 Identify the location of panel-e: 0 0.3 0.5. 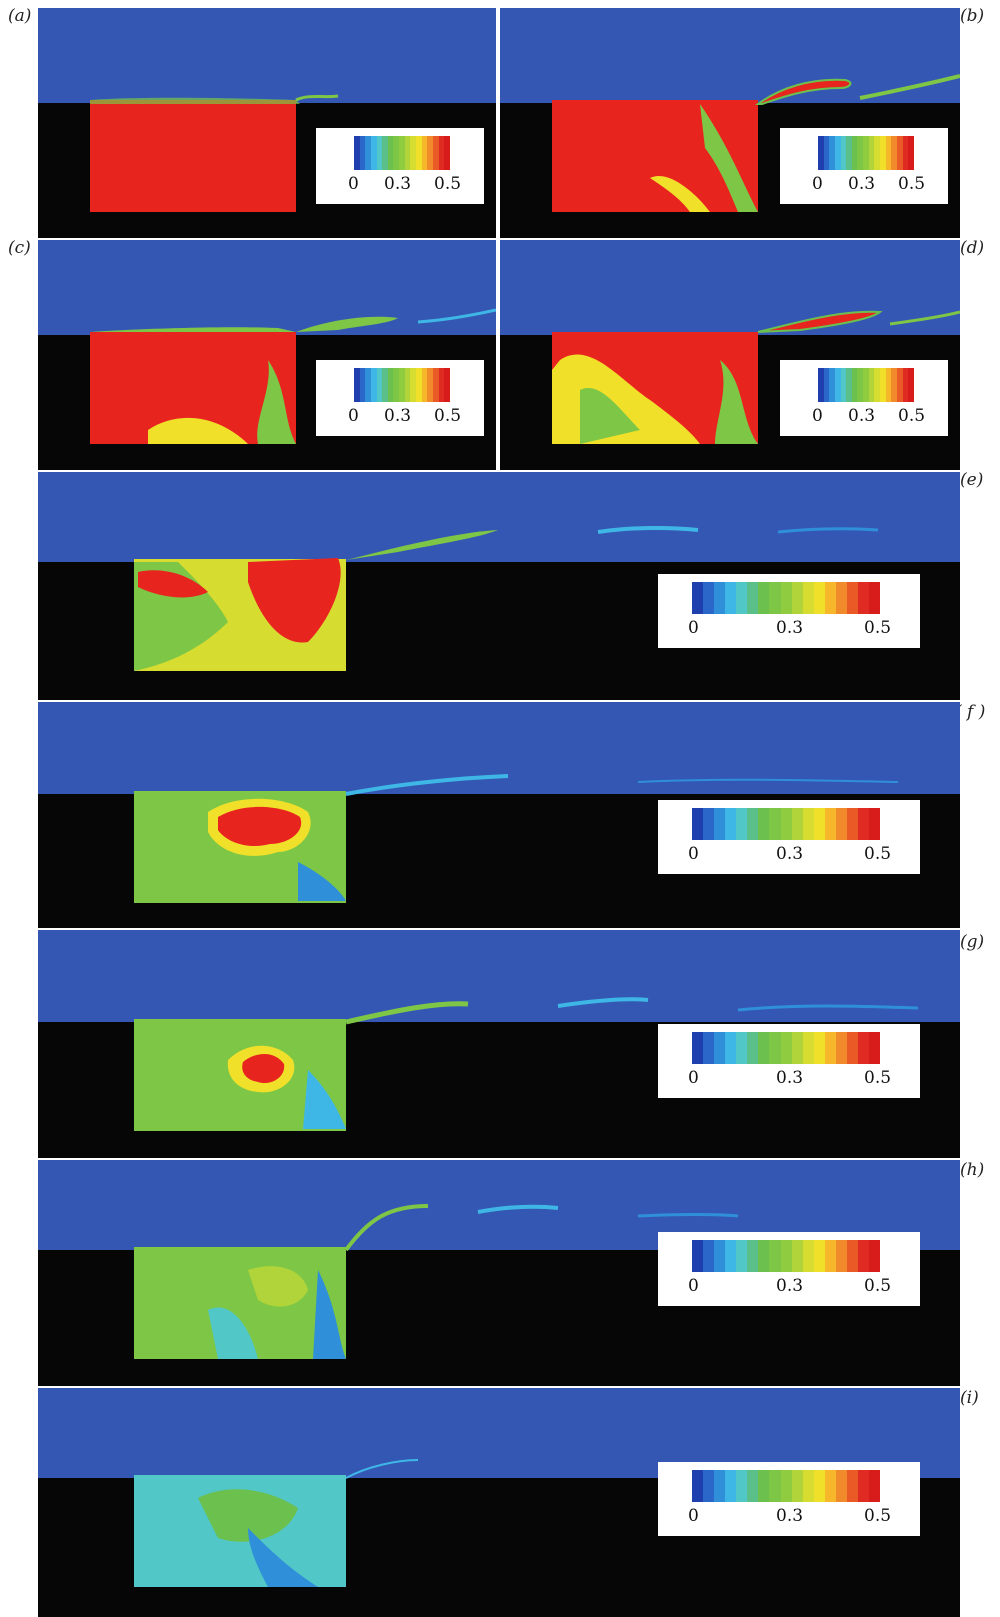
(499, 586).